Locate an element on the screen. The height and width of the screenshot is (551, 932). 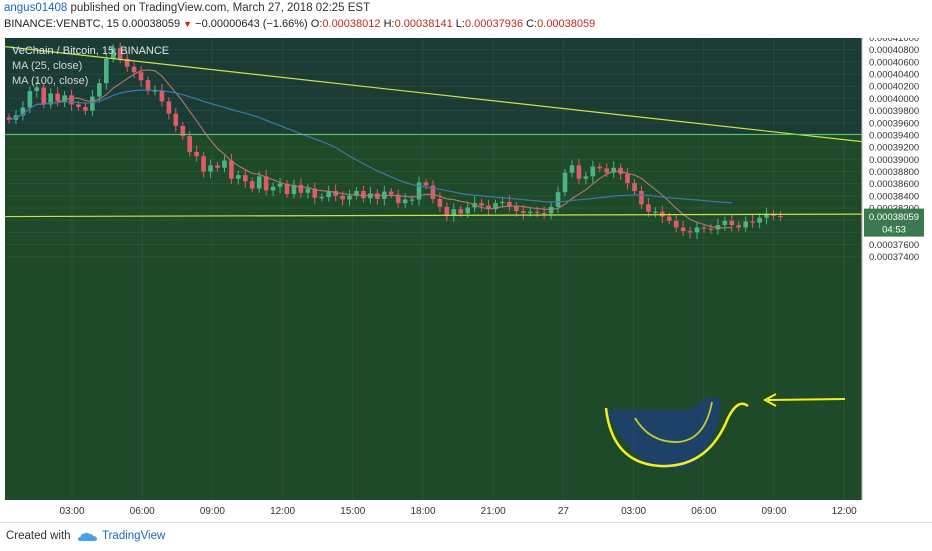
y-tick-label: 0.00040600 is located at coordinates (894, 62).